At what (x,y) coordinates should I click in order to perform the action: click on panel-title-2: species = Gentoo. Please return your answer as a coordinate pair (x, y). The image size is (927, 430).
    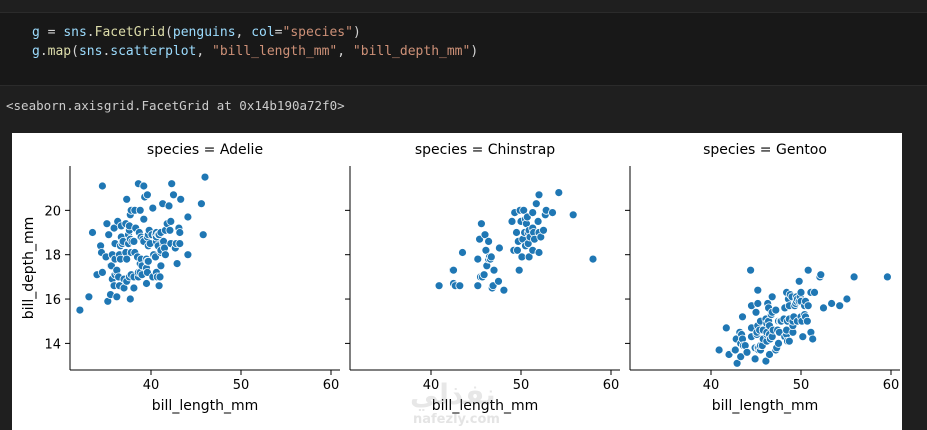
    Looking at the image, I should click on (765, 150).